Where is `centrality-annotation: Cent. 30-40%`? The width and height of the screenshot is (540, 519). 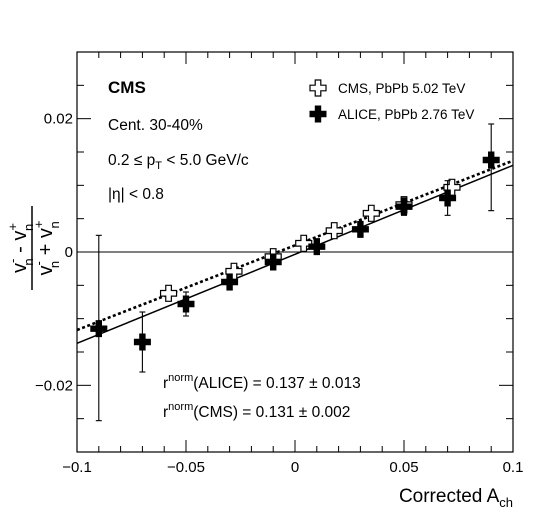
centrality-annotation: Cent. 30-40% is located at coordinates (155, 125).